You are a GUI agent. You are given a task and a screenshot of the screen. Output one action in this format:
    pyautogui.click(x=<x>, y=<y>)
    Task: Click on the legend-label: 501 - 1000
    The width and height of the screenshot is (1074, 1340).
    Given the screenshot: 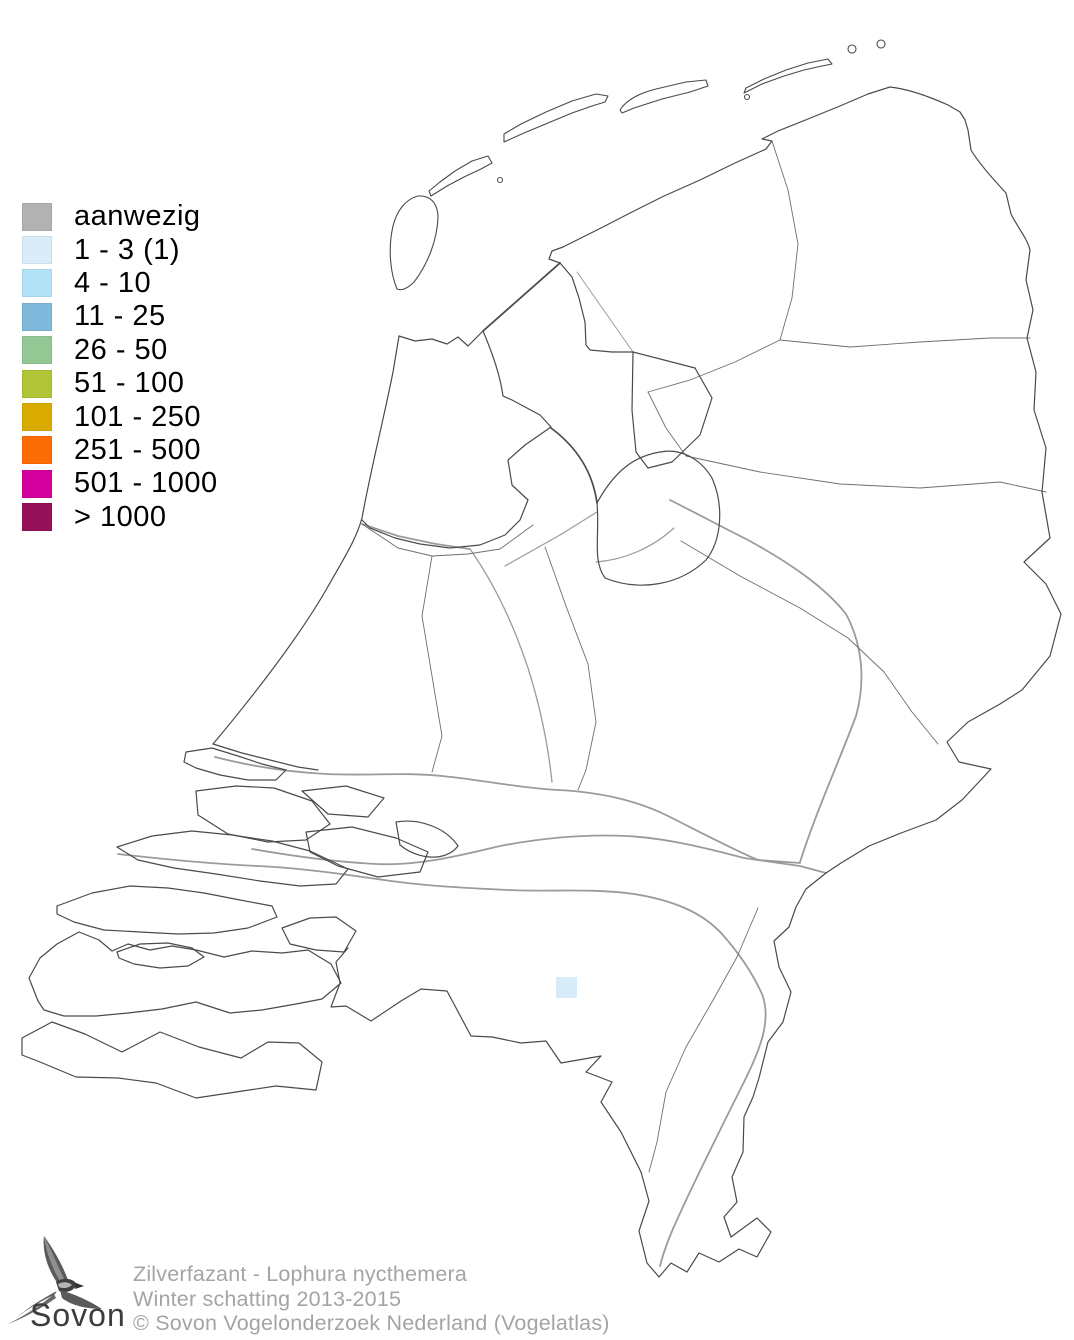 What is the action you would take?
    pyautogui.click(x=146, y=483)
    